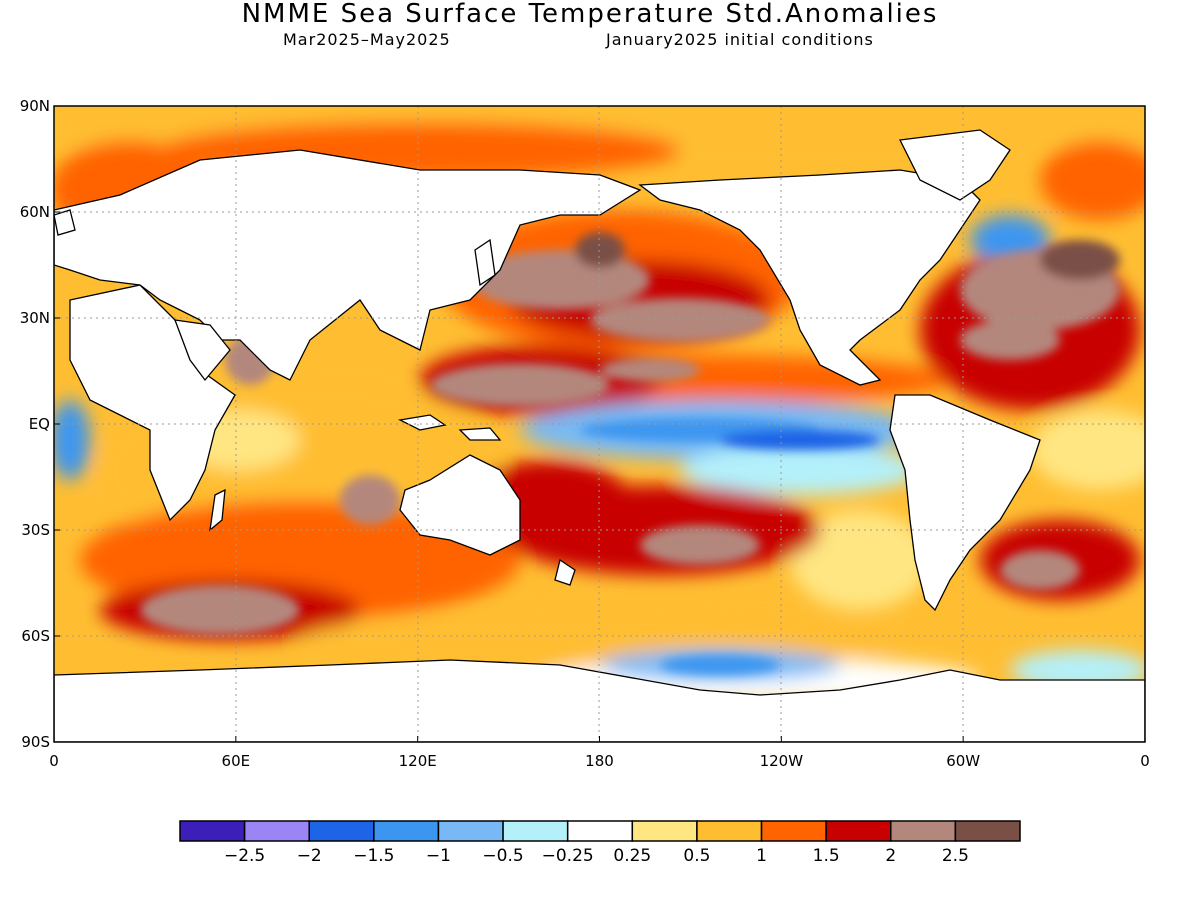 Image resolution: width=1200 pixels, height=900 pixels. I want to click on x-tick-label: 120W, so click(782, 761).